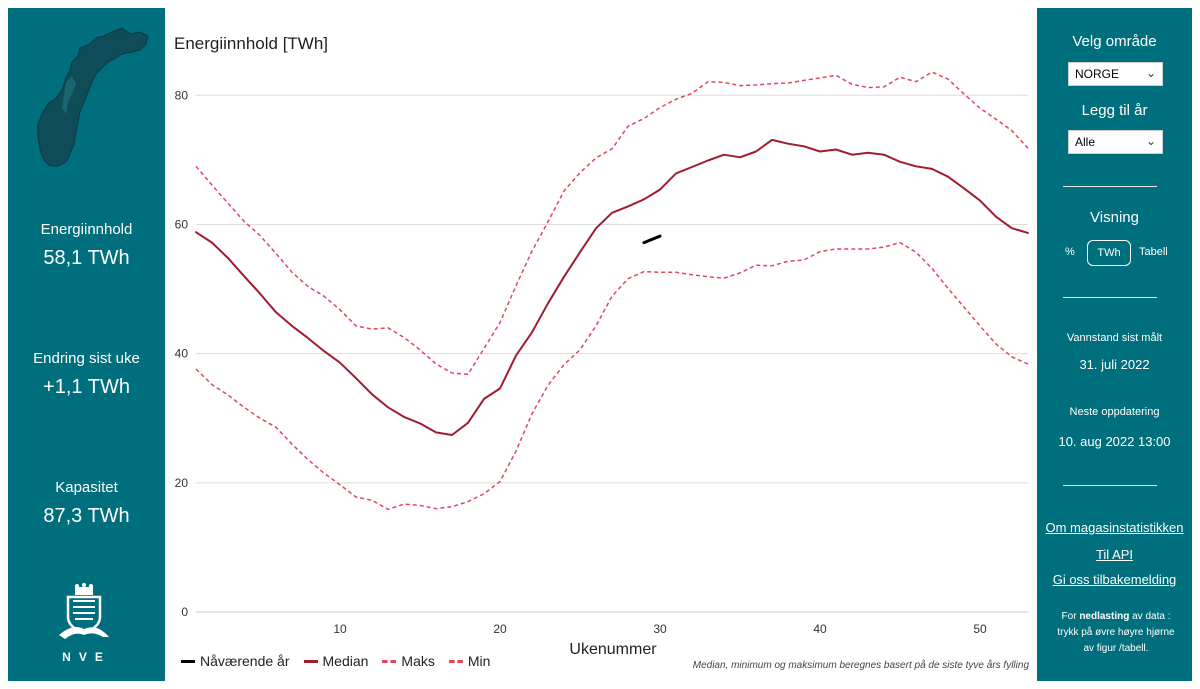  Describe the element at coordinates (86, 258) in the screenshot. I see `energy-content-value: 58,1 TWh` at that location.